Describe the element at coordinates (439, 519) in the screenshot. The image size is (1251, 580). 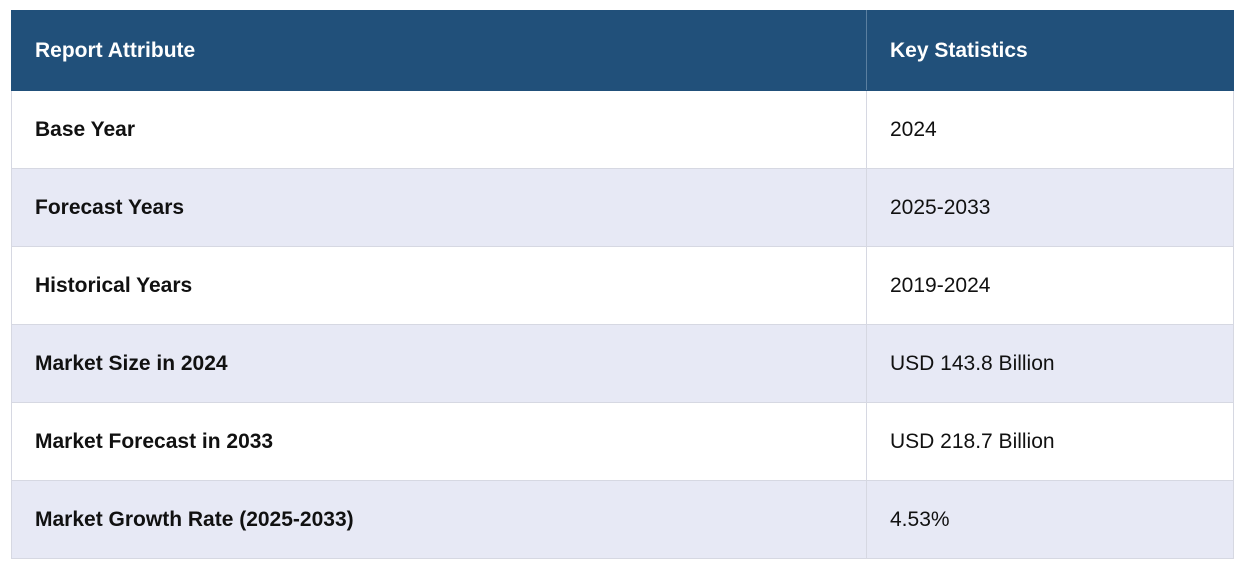
I see `attribute-cell: Market Growth Rate (2025-2033)` at that location.